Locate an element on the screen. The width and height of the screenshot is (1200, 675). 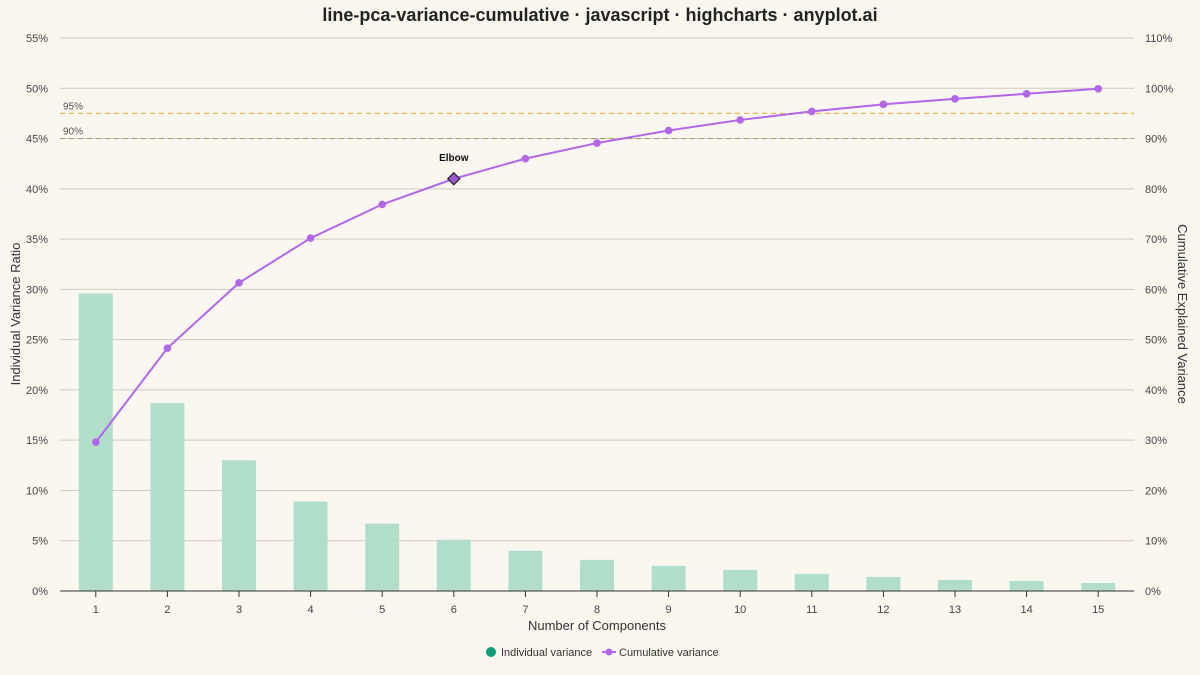
elbow-marker is located at coordinates (453, 178).